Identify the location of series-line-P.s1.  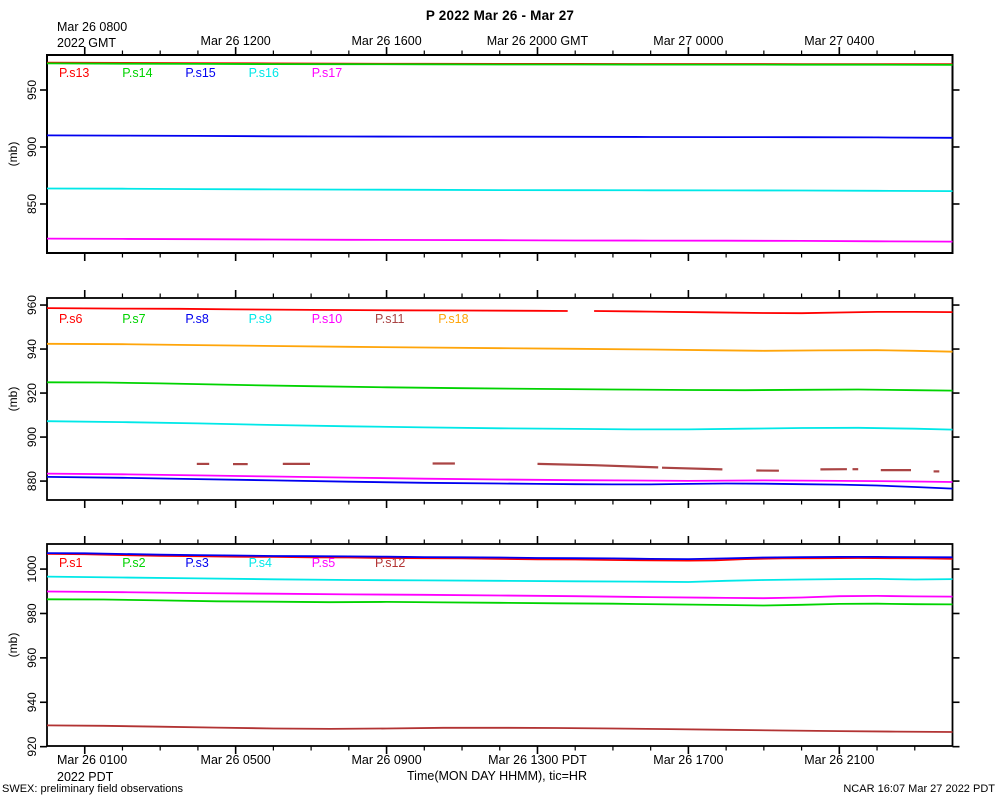
(499, 557).